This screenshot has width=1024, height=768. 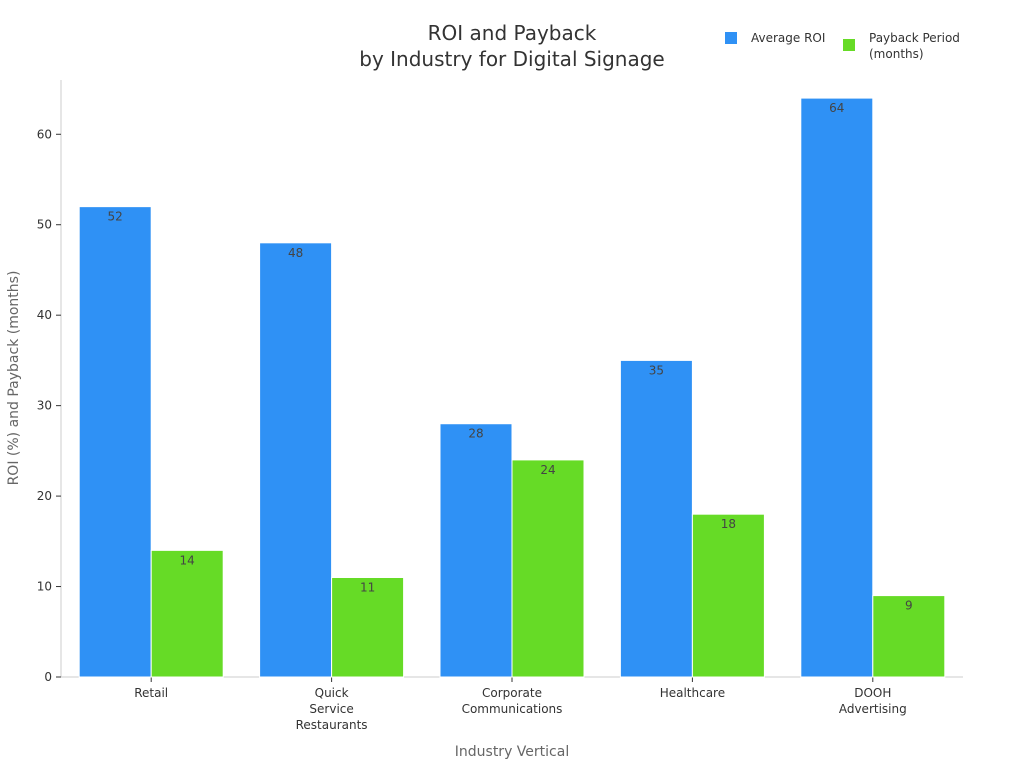 What do you see at coordinates (842, 46) in the screenshot?
I see `legend: Average ROI Payback Period (months)` at bounding box center [842, 46].